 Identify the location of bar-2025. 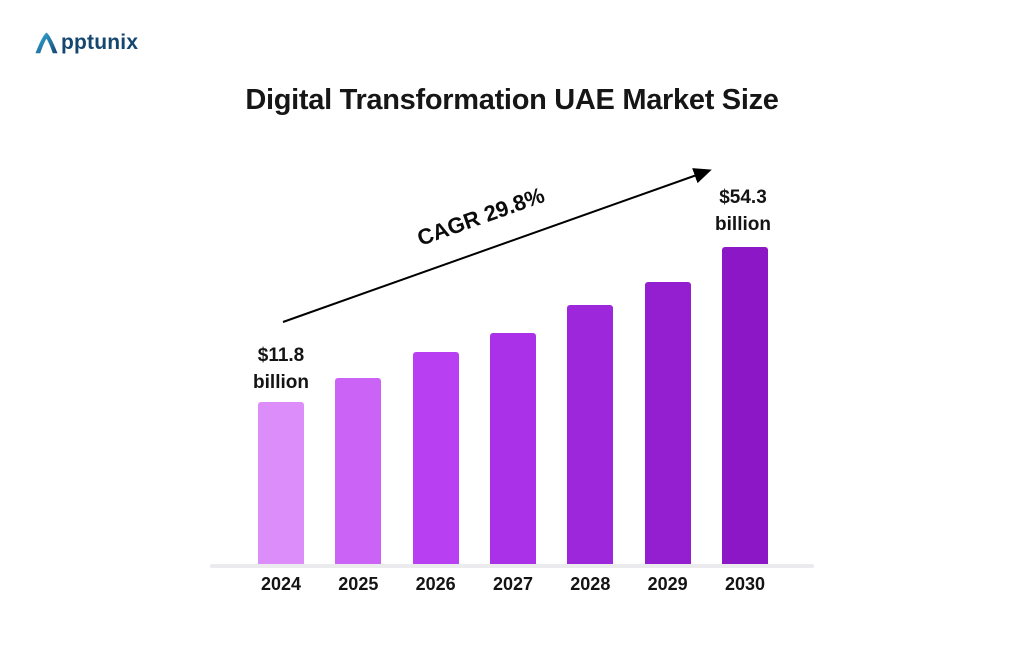
(358, 471).